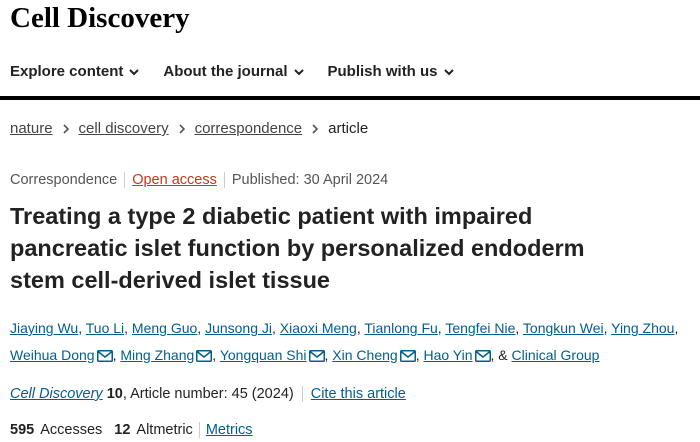 This screenshot has height=442, width=700. I want to click on author: Yongquan Shi, so click(274, 355).